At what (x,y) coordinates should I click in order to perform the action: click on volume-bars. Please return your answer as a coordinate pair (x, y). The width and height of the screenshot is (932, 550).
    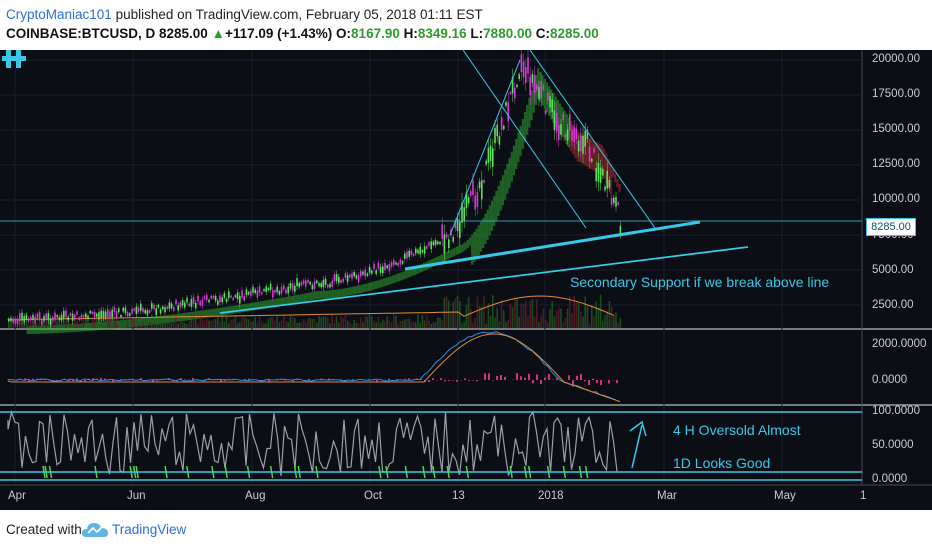
    Looking at the image, I should click on (314, 311).